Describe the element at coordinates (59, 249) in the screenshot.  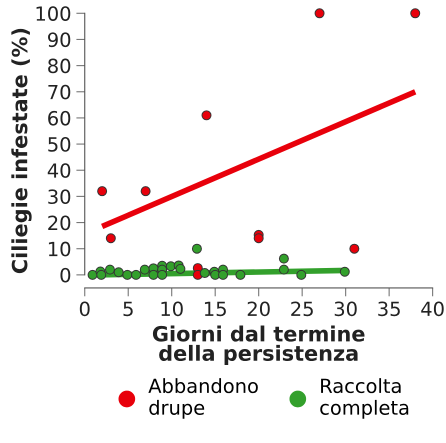
I see `y-tick-label: 10` at that location.